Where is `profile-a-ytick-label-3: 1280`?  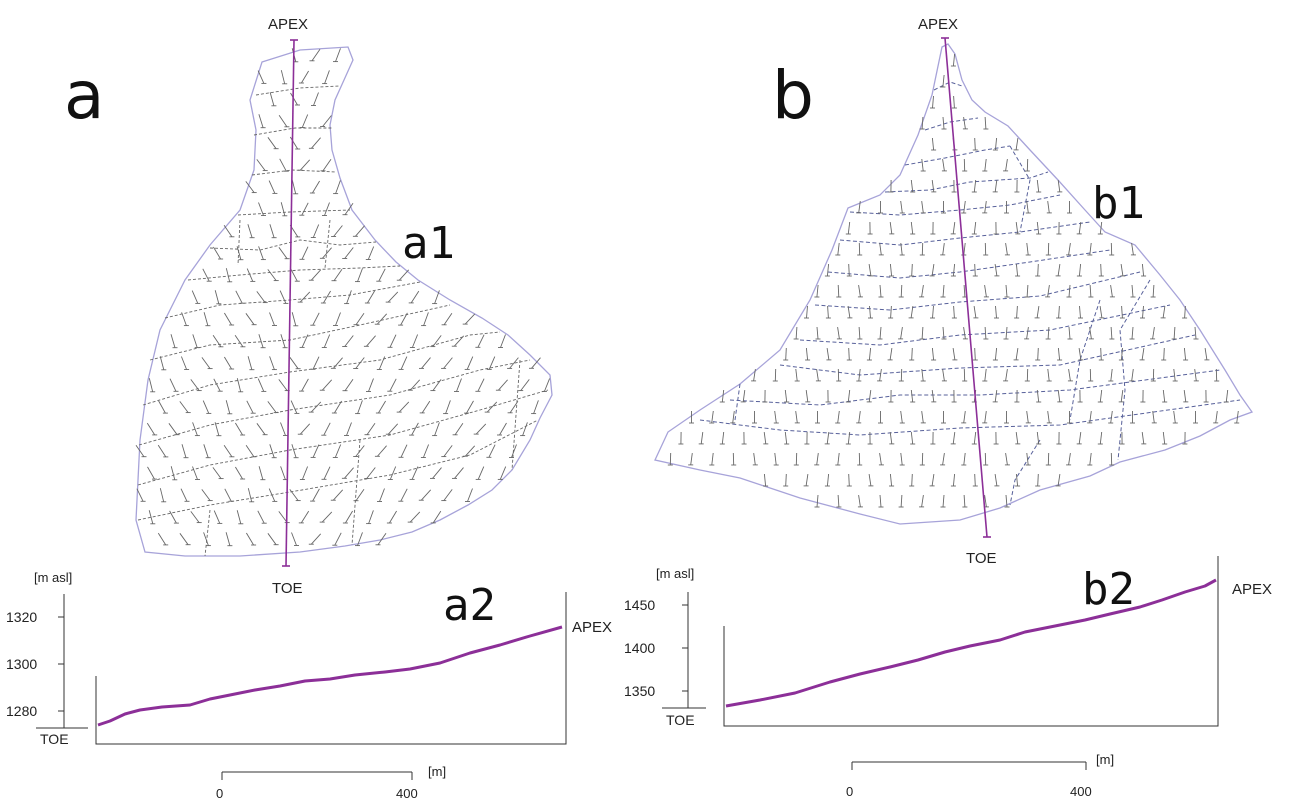
profile-a-ytick-label-3: 1280 is located at coordinates (21, 711).